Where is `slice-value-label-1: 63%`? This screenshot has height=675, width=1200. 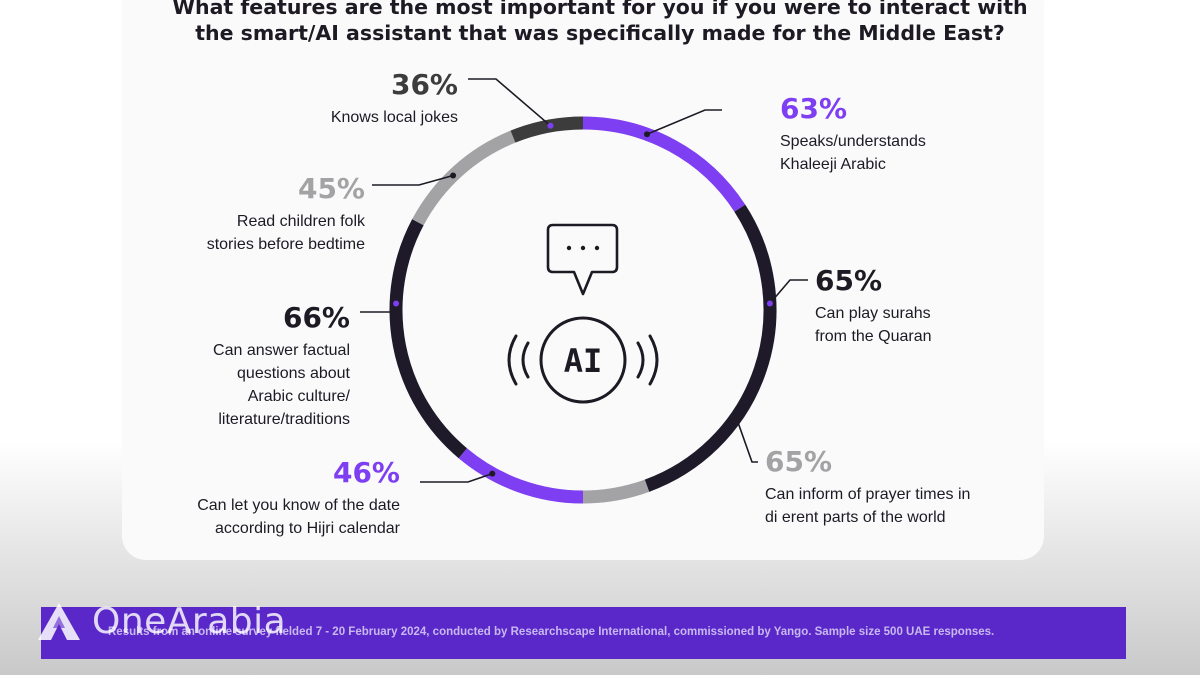 slice-value-label-1: 63% is located at coordinates (813, 108).